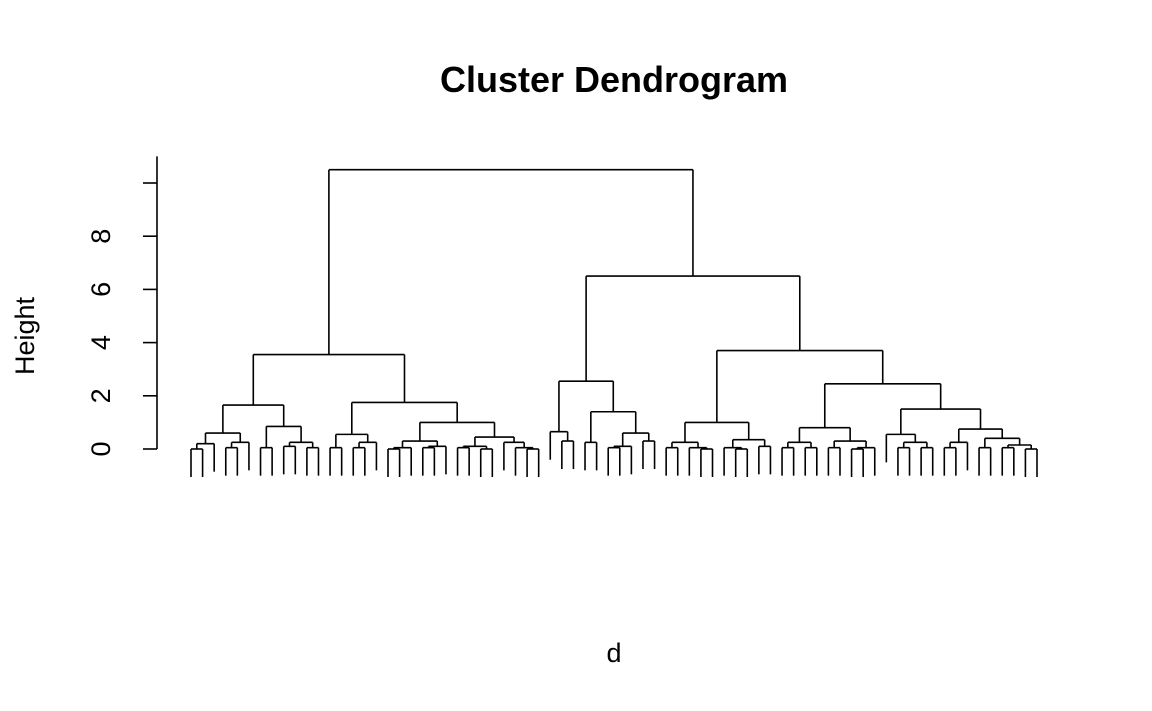 The image size is (1152, 711). What do you see at coordinates (101, 342) in the screenshot?
I see `y-tick-label: 4` at bounding box center [101, 342].